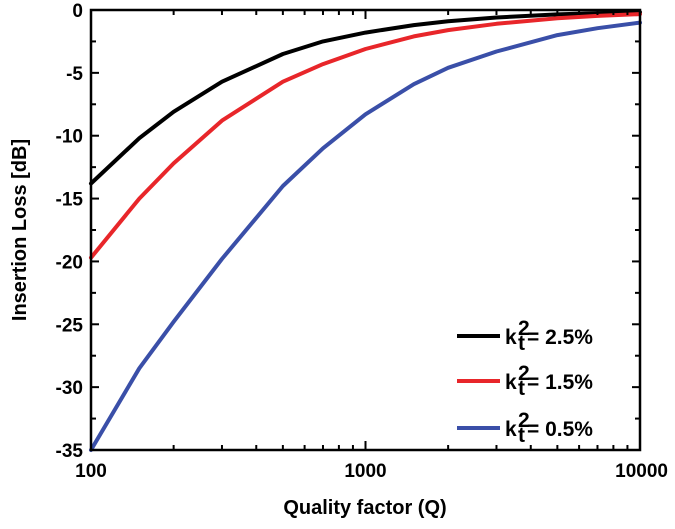 Image resolution: width=675 pixels, height=529 pixels. Describe the element at coordinates (69, 388) in the screenshot. I see `y-tick-label: -30` at that location.